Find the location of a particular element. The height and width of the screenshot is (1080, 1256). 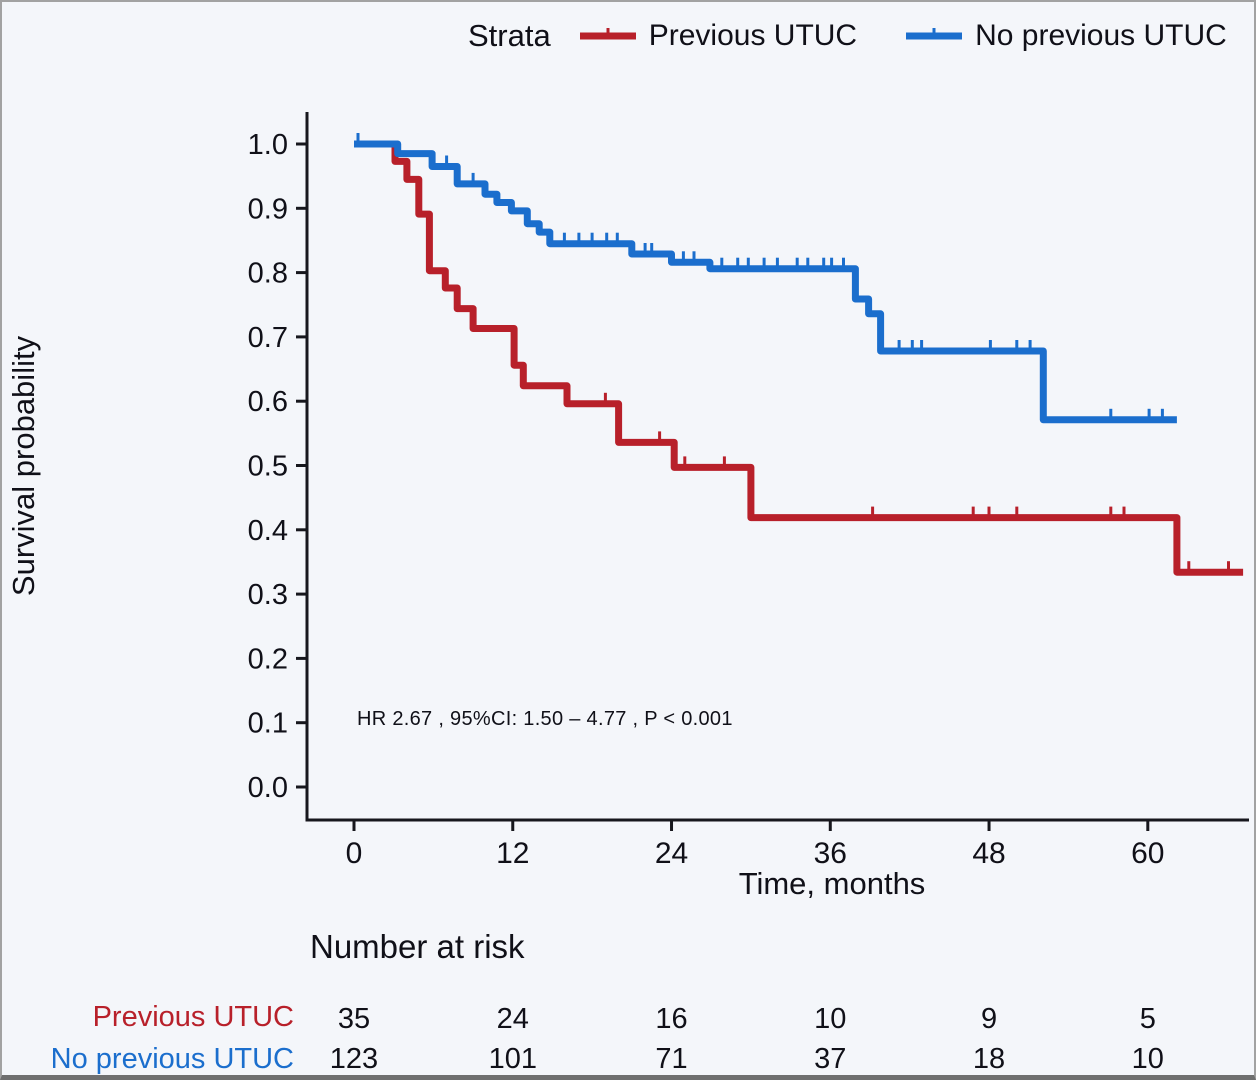

y-tick-label: 0.9 is located at coordinates (268, 209).